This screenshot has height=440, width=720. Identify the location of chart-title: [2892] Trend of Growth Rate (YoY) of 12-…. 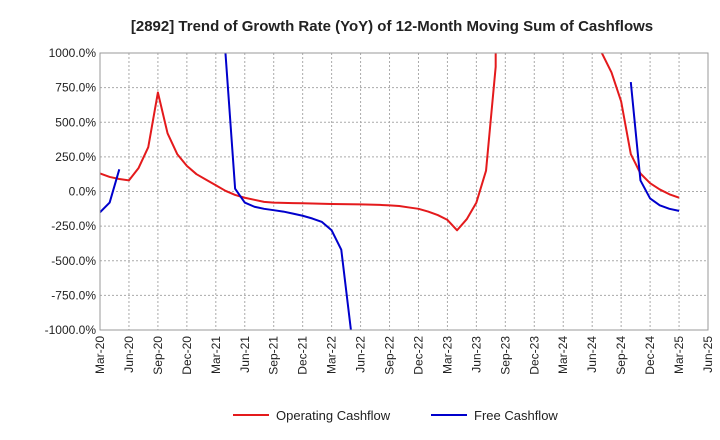
(392, 26).